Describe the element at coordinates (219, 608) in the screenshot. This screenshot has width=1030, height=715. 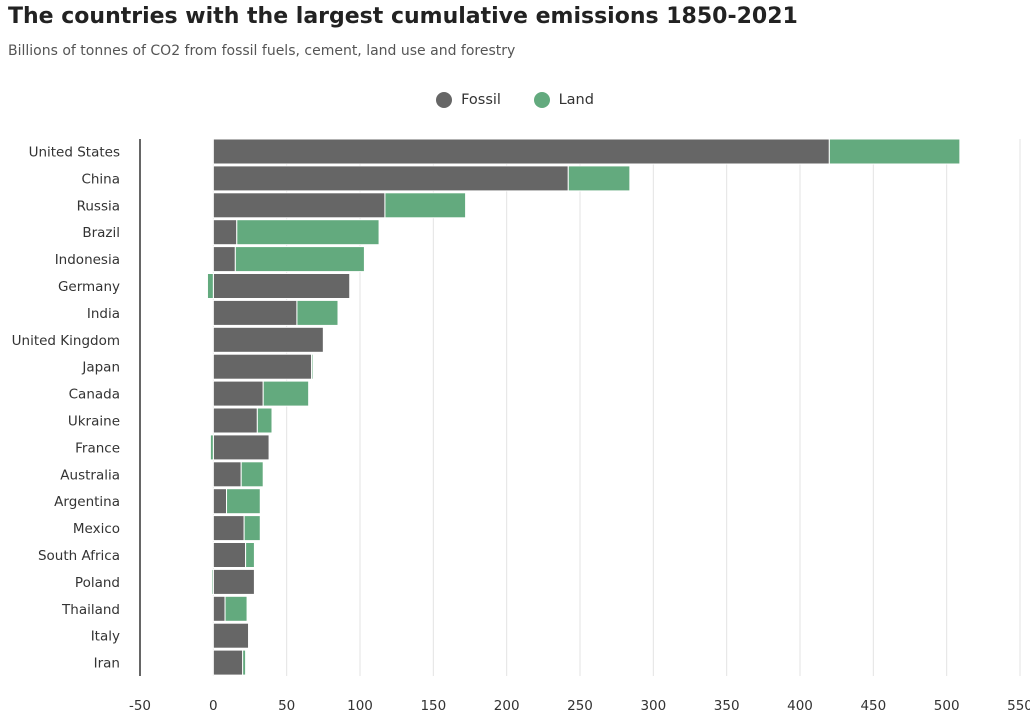
I see `bar-fossil-thailand` at that location.